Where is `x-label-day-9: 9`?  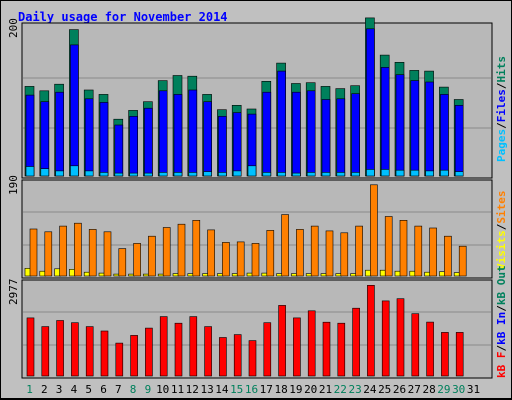
x-label-day-9: 9 is located at coordinates (148, 389).